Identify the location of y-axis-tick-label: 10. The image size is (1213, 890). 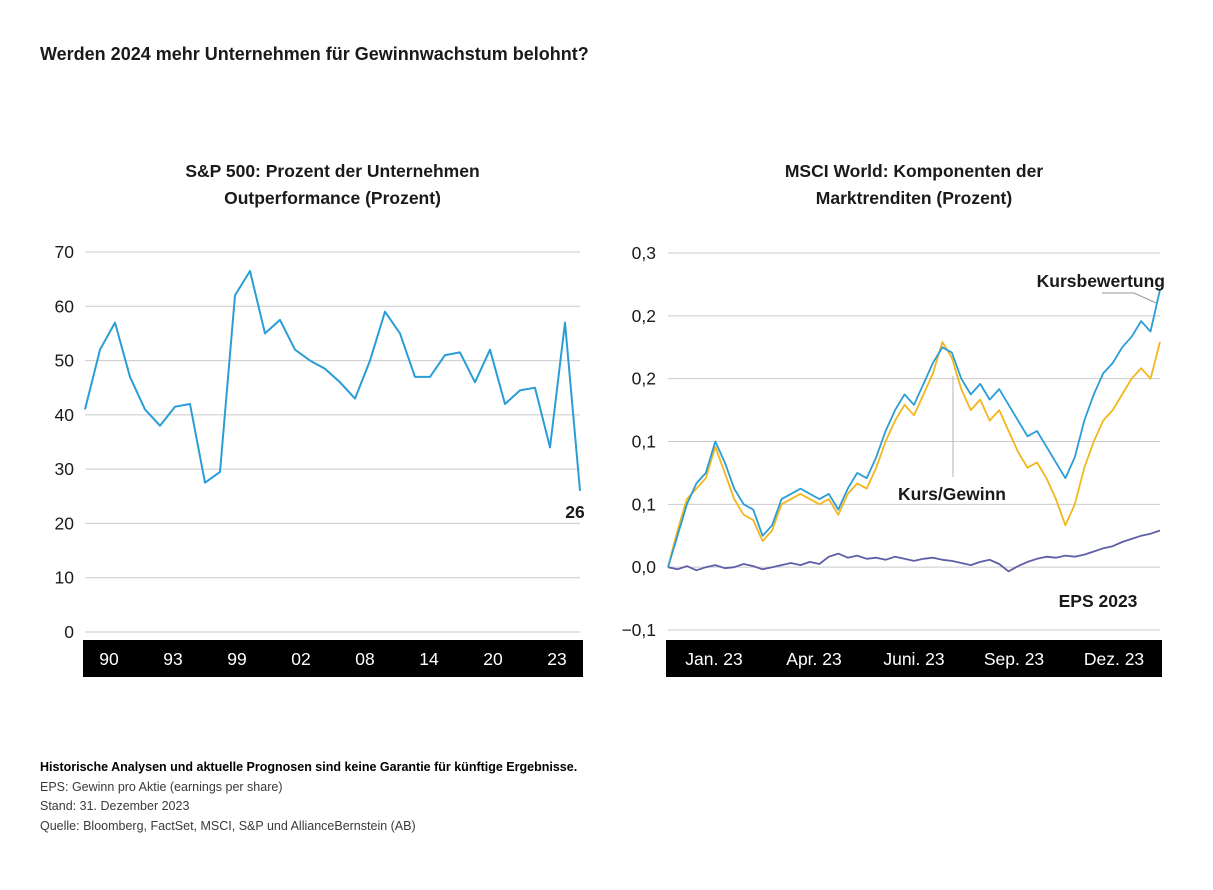
(65, 578).